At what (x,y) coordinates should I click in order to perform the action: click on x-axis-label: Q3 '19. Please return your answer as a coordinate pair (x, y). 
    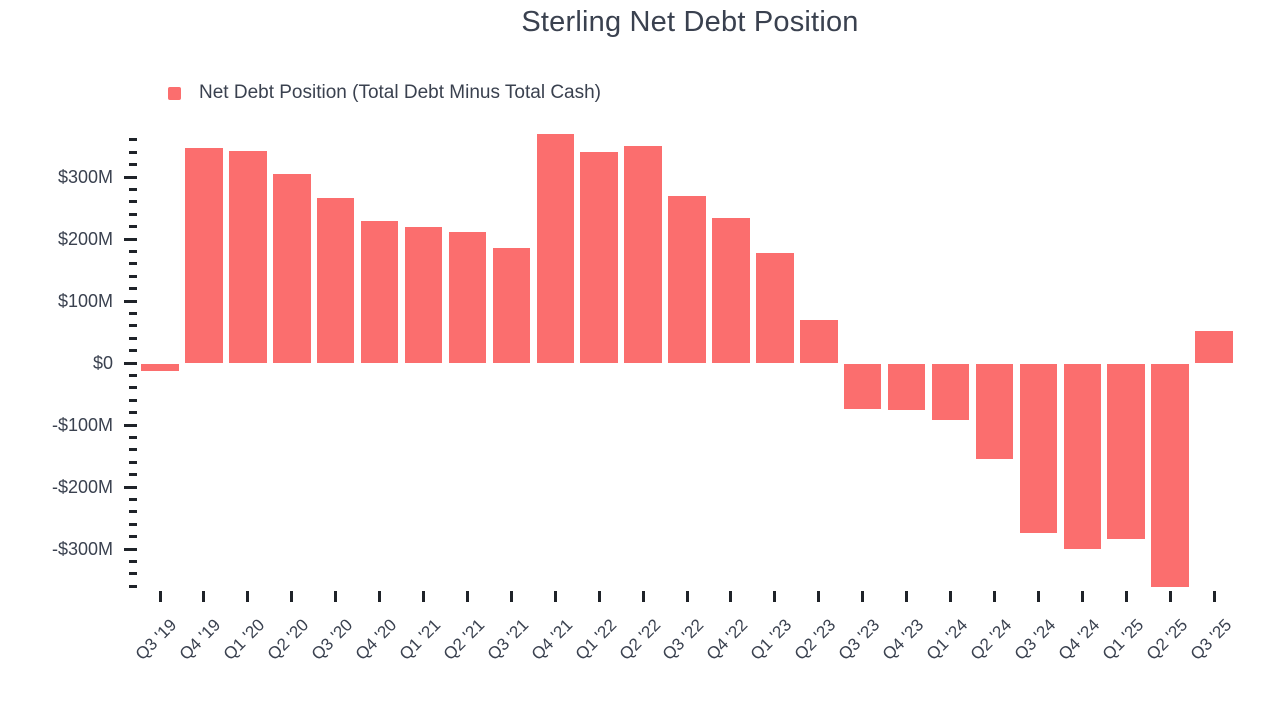
    Looking at the image, I should click on (156, 639).